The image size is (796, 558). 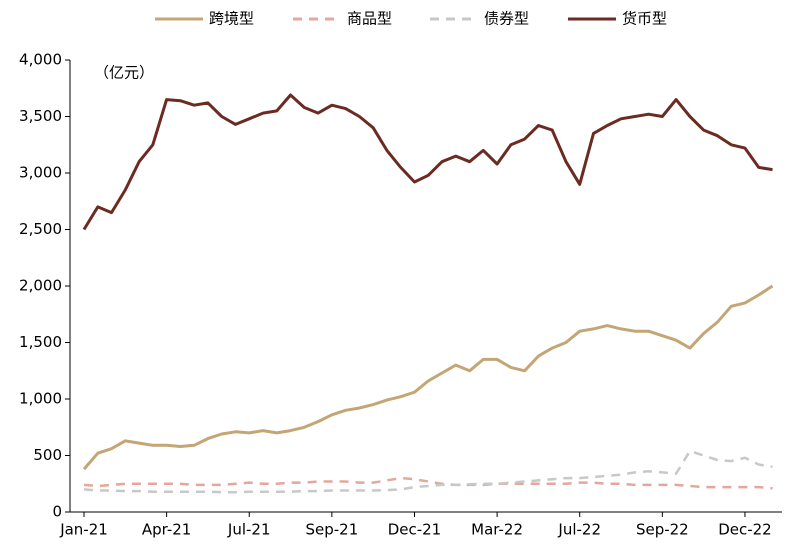 I want to click on y-tick-label: 3,000, so click(x=40, y=173).